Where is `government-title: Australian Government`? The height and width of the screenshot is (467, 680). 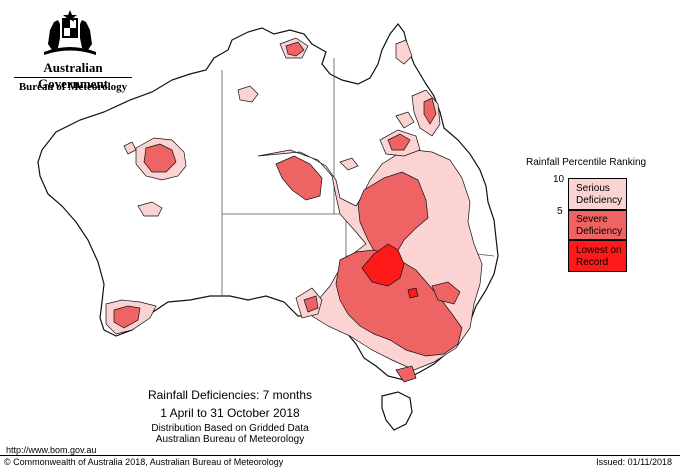 government-title: Australian Government is located at coordinates (73, 75).